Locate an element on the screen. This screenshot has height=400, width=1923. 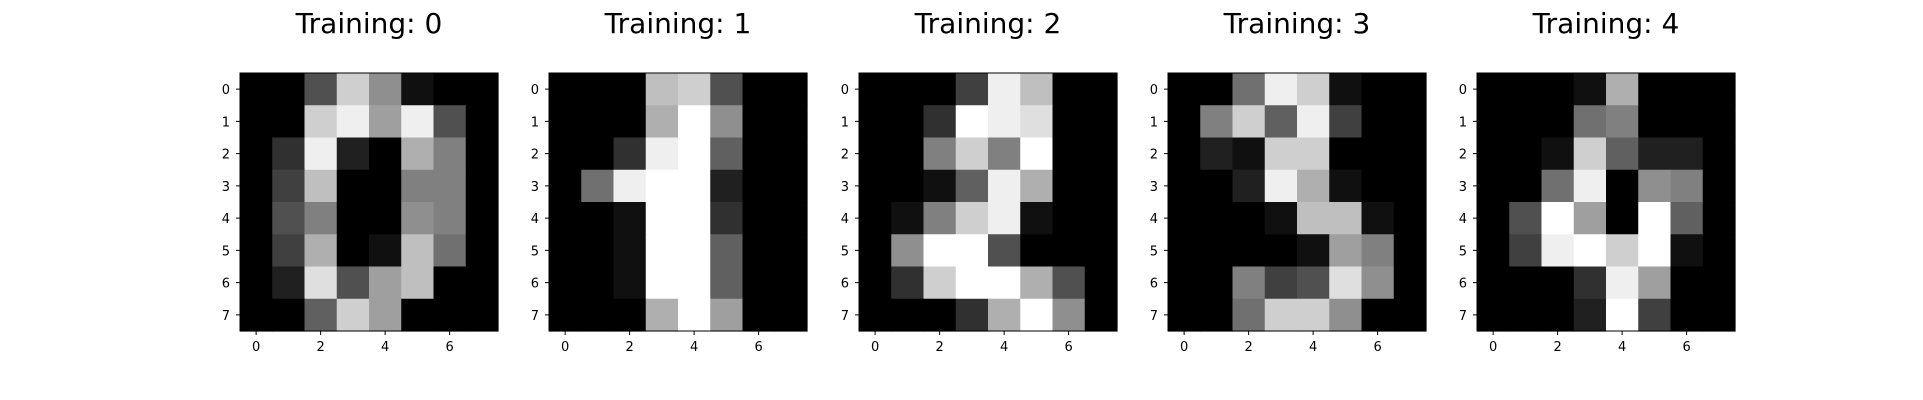
x-tick-label: 6 is located at coordinates (1068, 347).